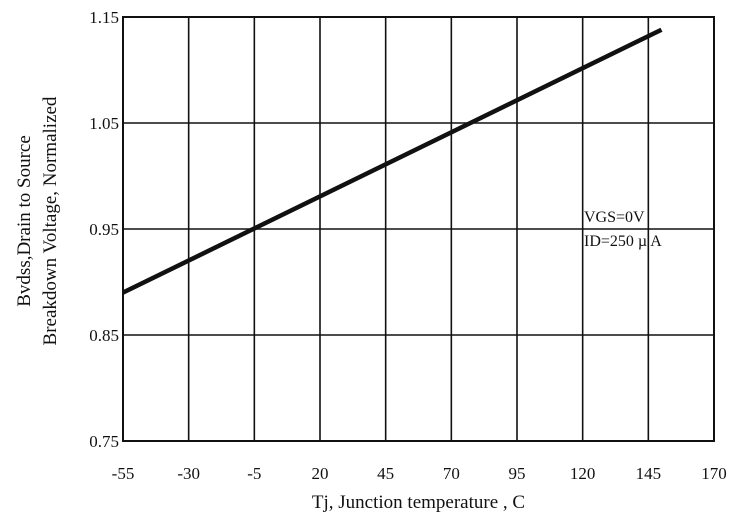 This screenshot has height=526, width=731. Describe the element at coordinates (188, 473) in the screenshot. I see `x-tick-label: -30` at that location.